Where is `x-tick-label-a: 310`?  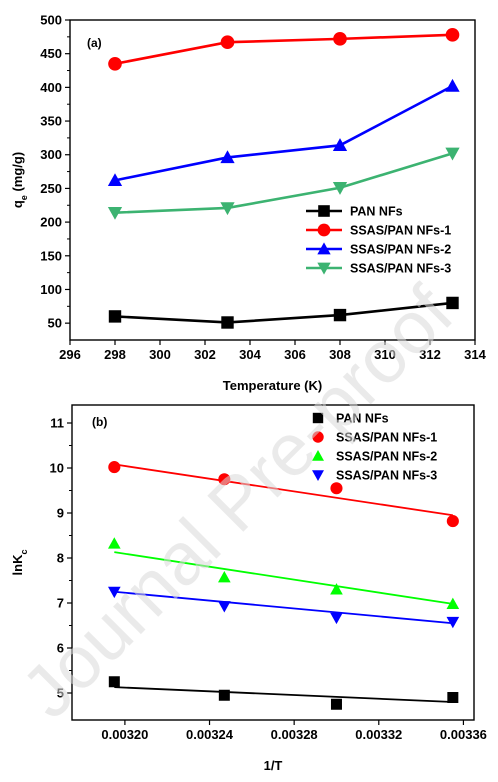 x-tick-label-a: 310 is located at coordinates (385, 354).